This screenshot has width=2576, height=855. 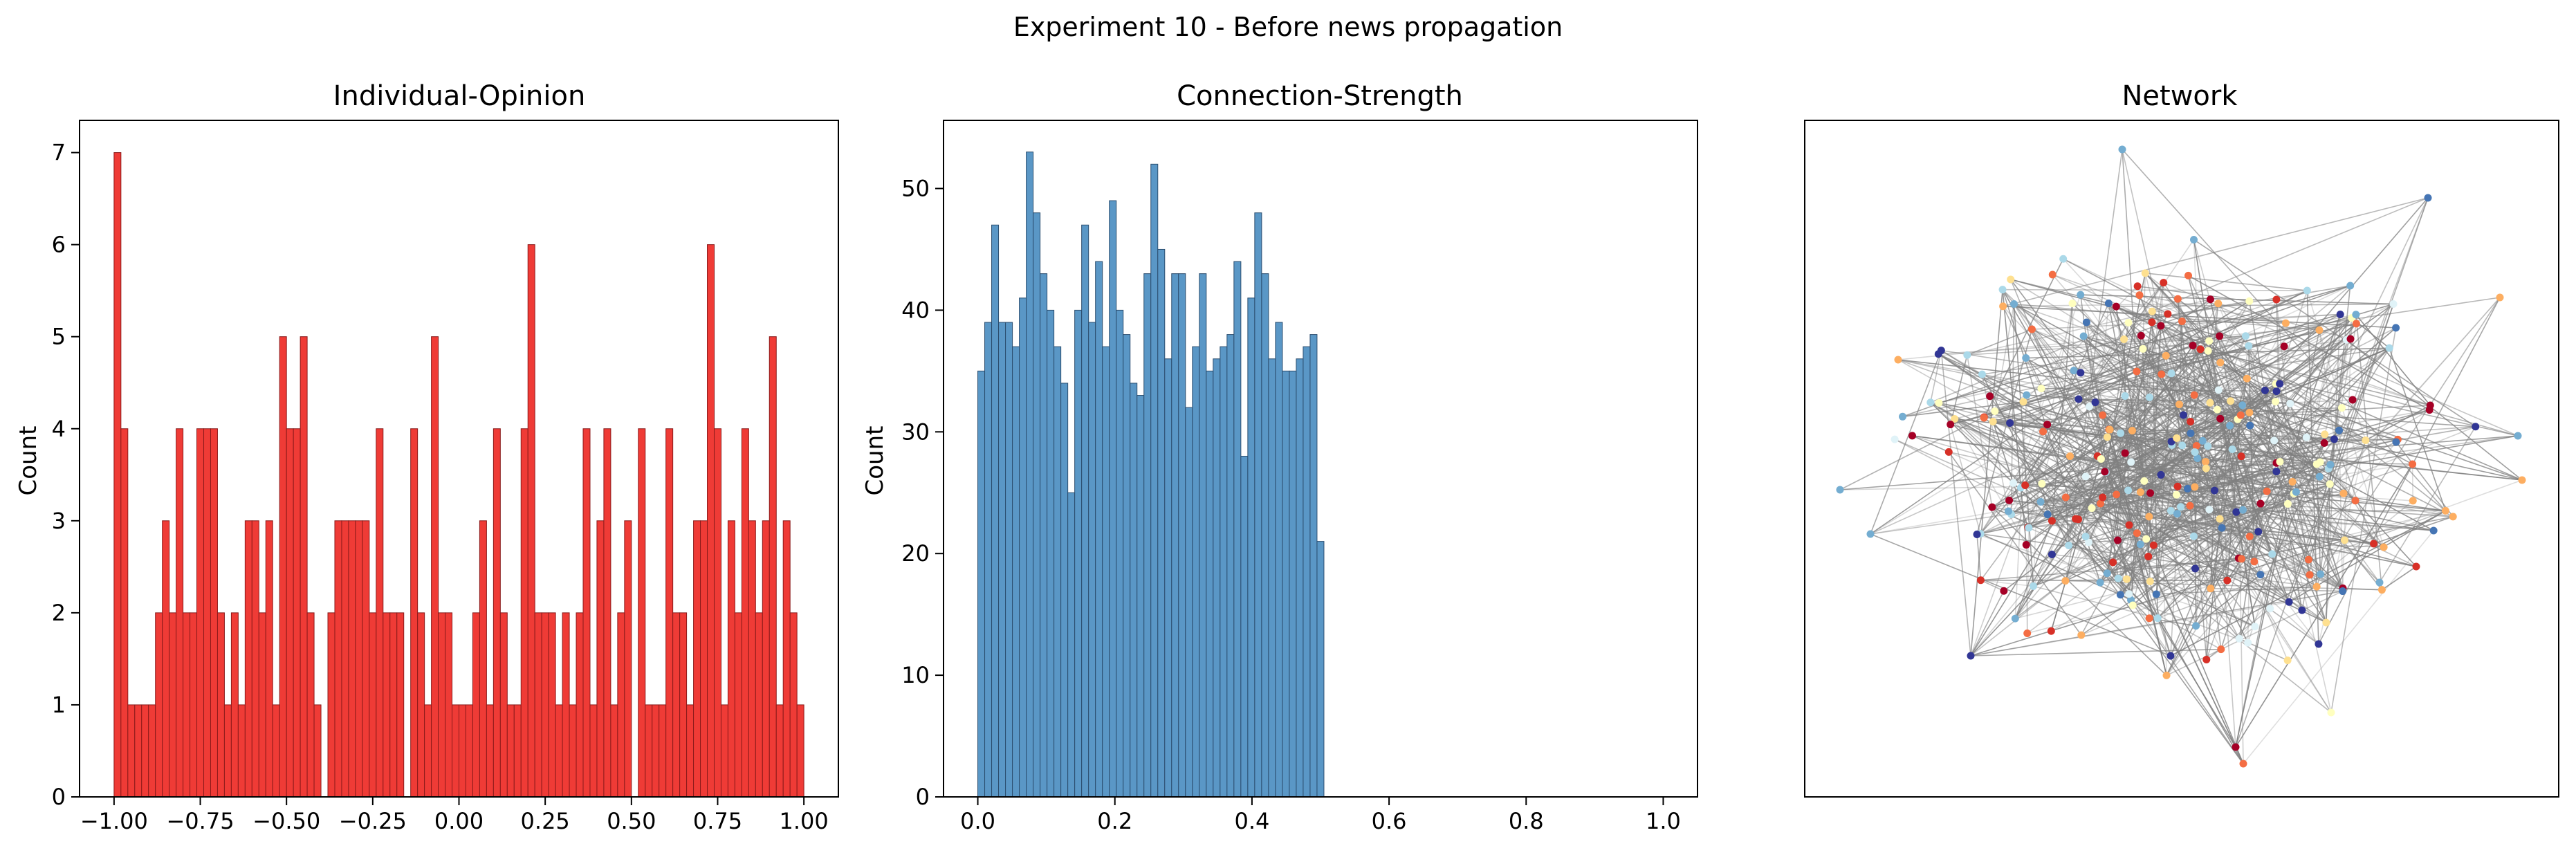 I want to click on opinion-ytick-label: 3, so click(x=59, y=521).